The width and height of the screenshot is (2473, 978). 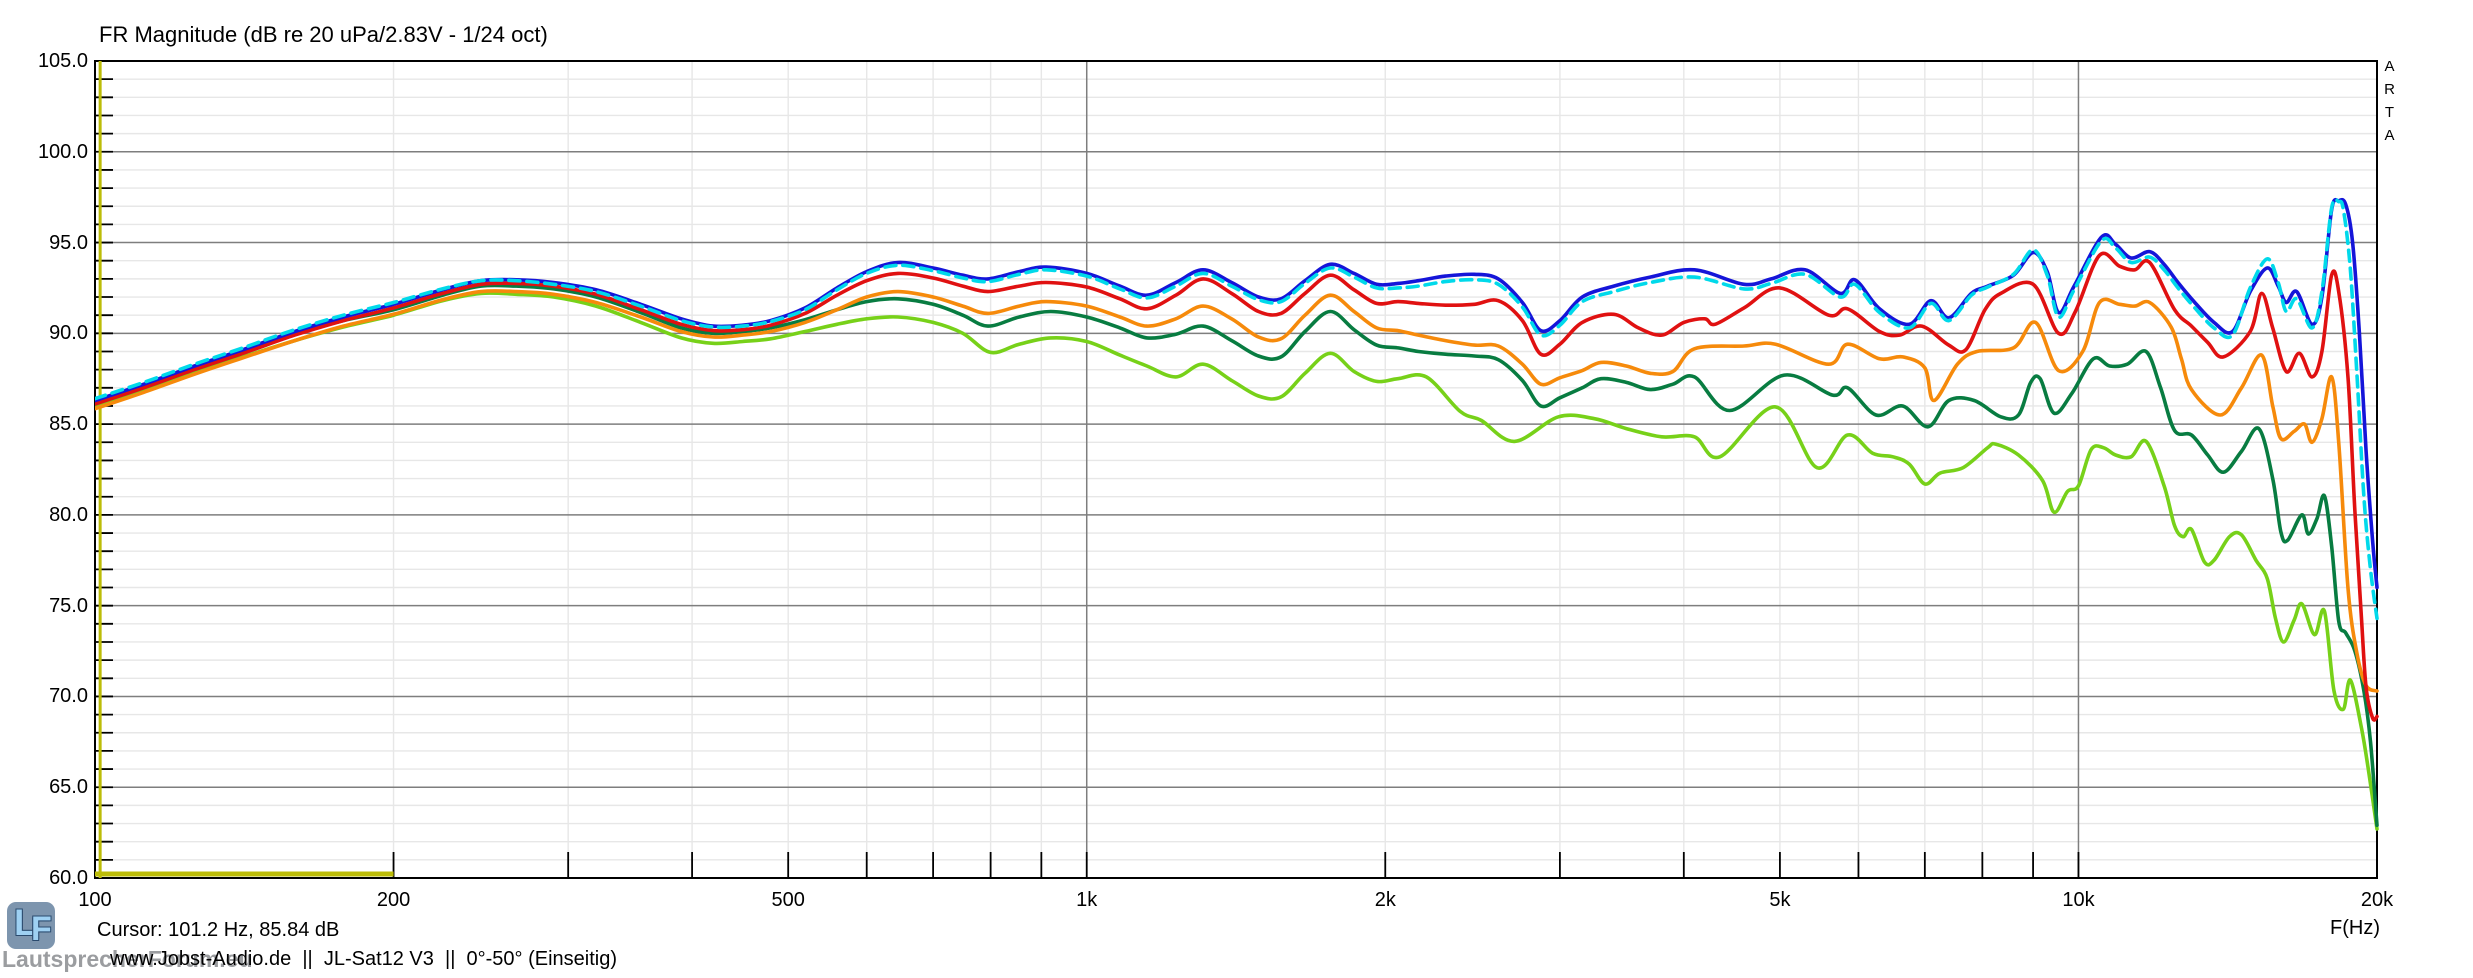 What do you see at coordinates (68, 787) in the screenshot?
I see `y-tick-label: 65.0` at bounding box center [68, 787].